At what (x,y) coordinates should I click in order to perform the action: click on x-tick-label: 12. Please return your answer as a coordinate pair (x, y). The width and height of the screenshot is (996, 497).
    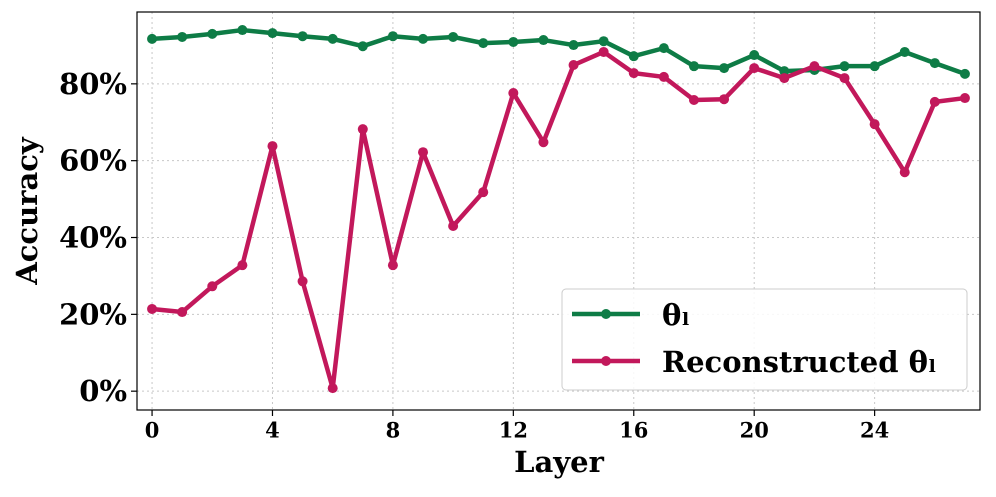
    Looking at the image, I should click on (513, 430).